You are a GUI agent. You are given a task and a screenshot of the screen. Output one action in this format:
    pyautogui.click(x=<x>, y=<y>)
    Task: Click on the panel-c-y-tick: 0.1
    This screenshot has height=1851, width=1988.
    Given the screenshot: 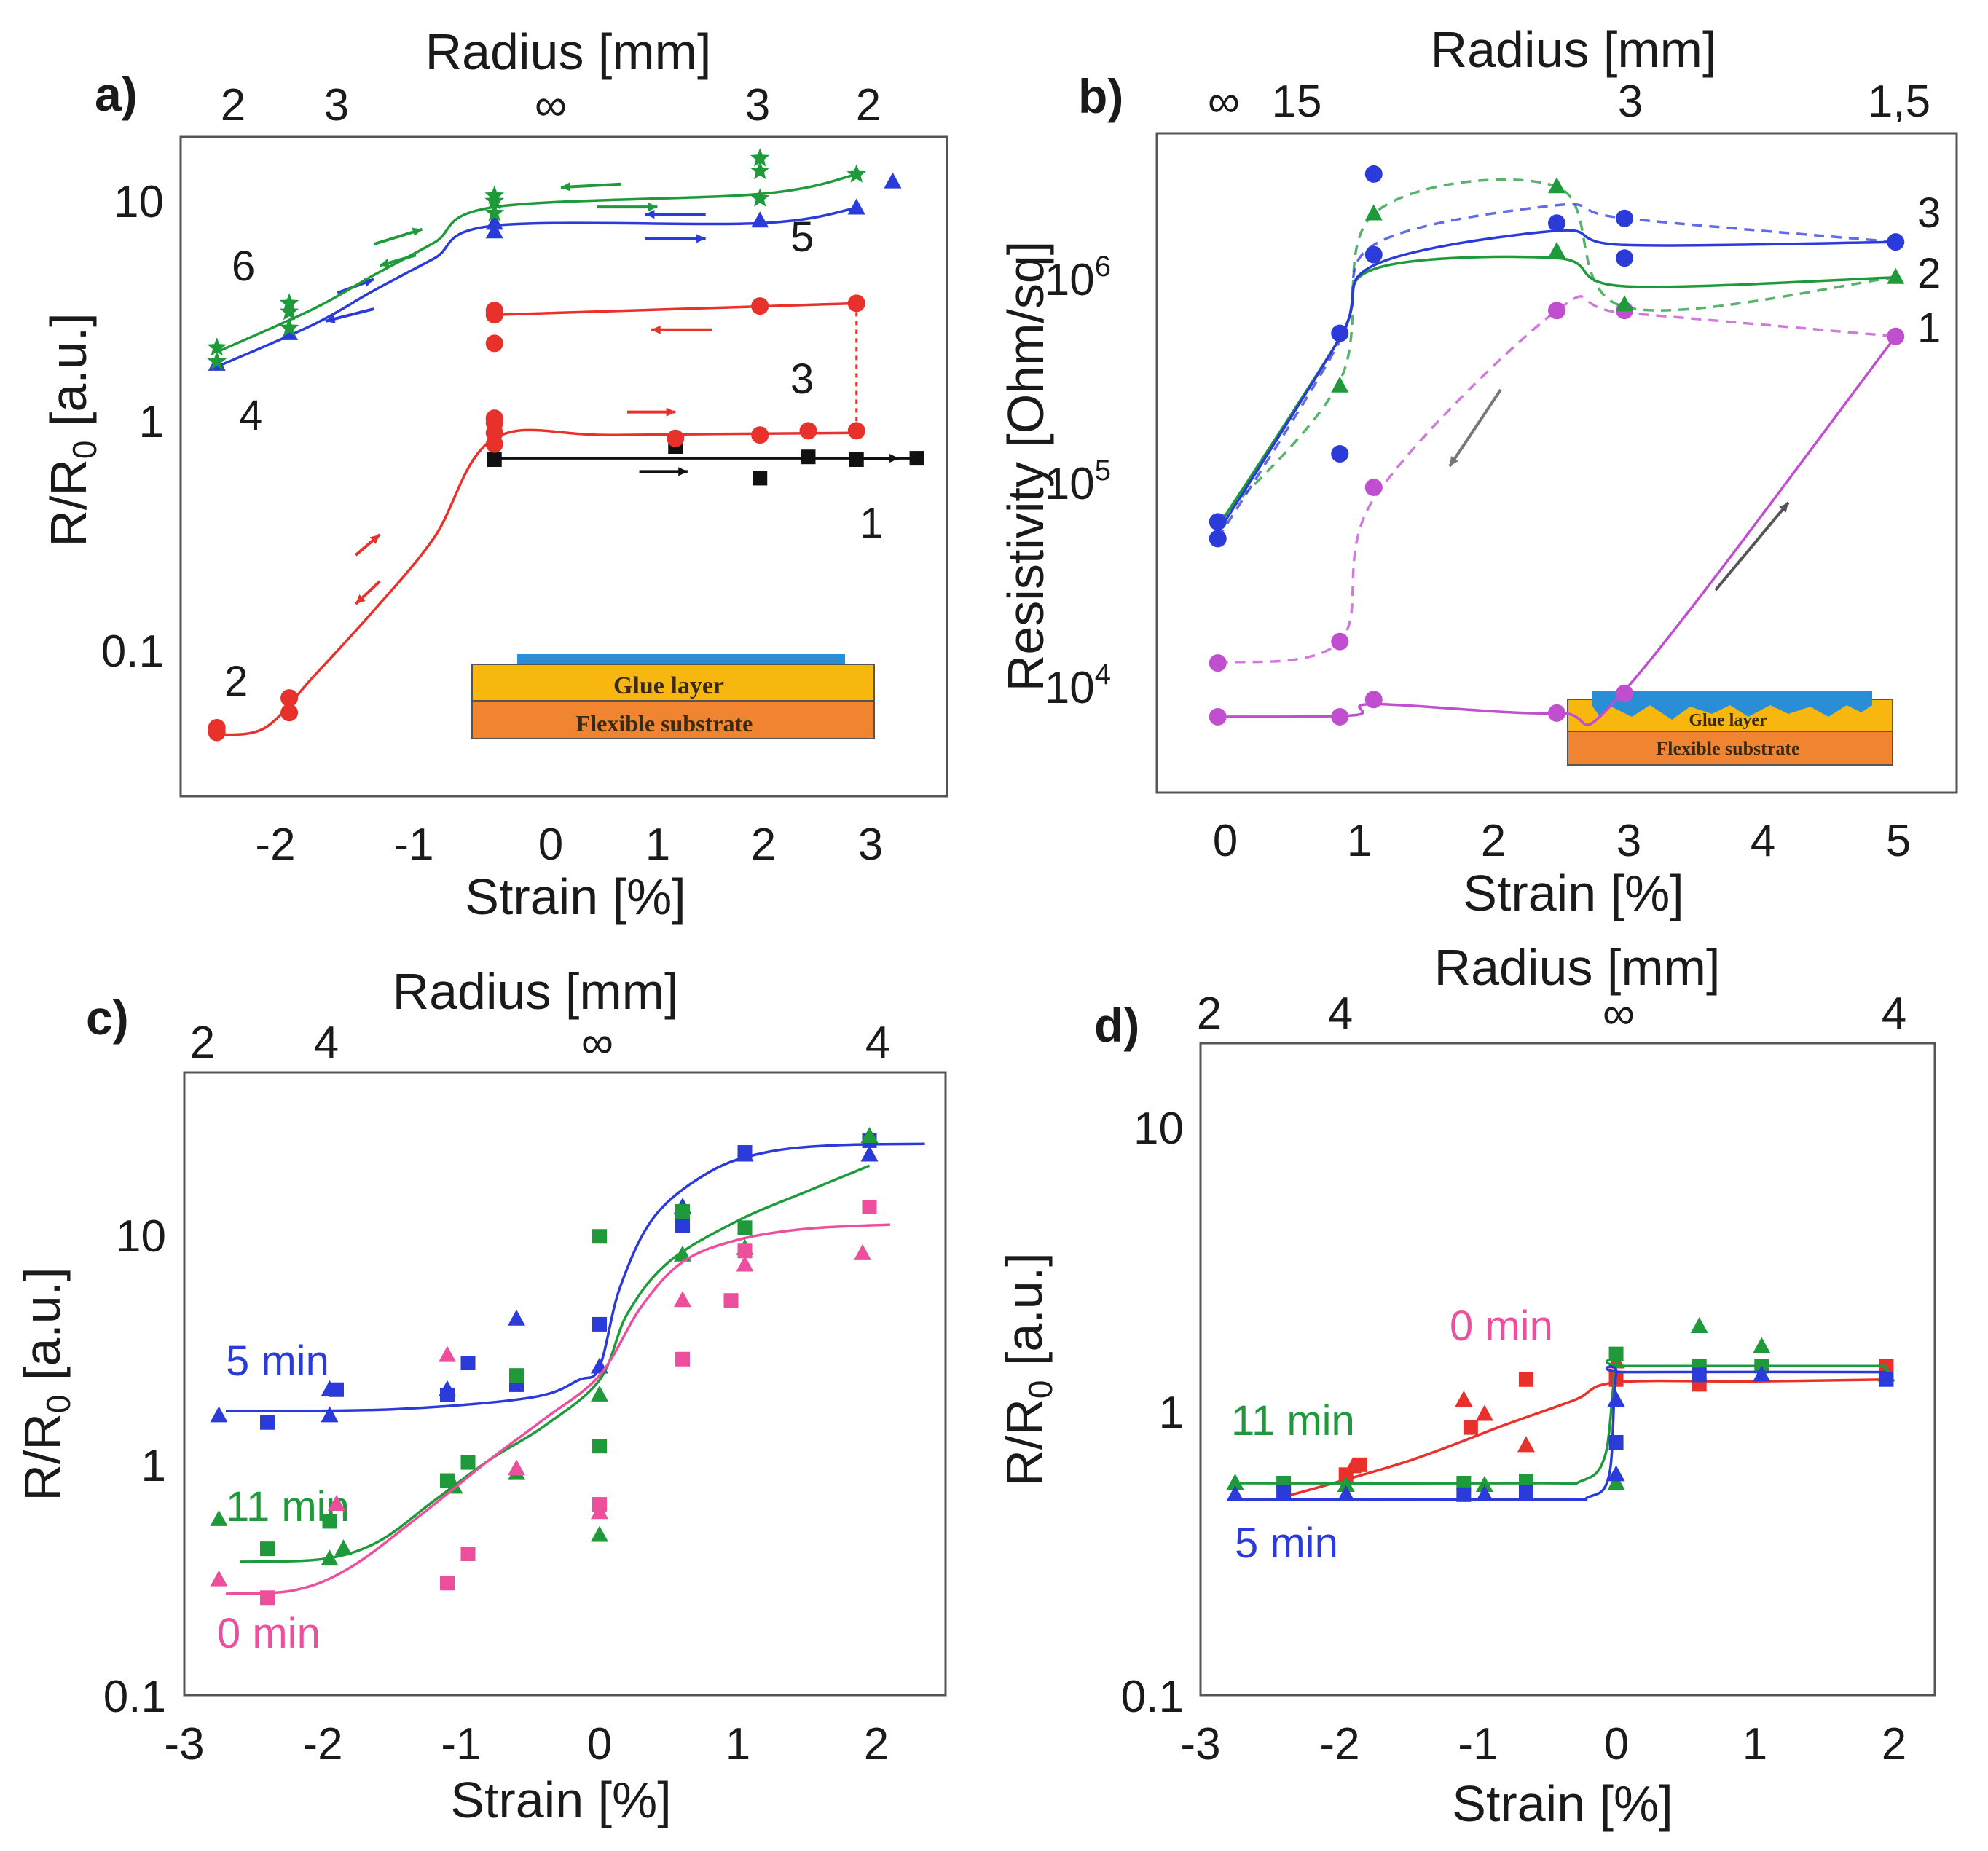 What is the action you would take?
    pyautogui.click(x=135, y=1697)
    